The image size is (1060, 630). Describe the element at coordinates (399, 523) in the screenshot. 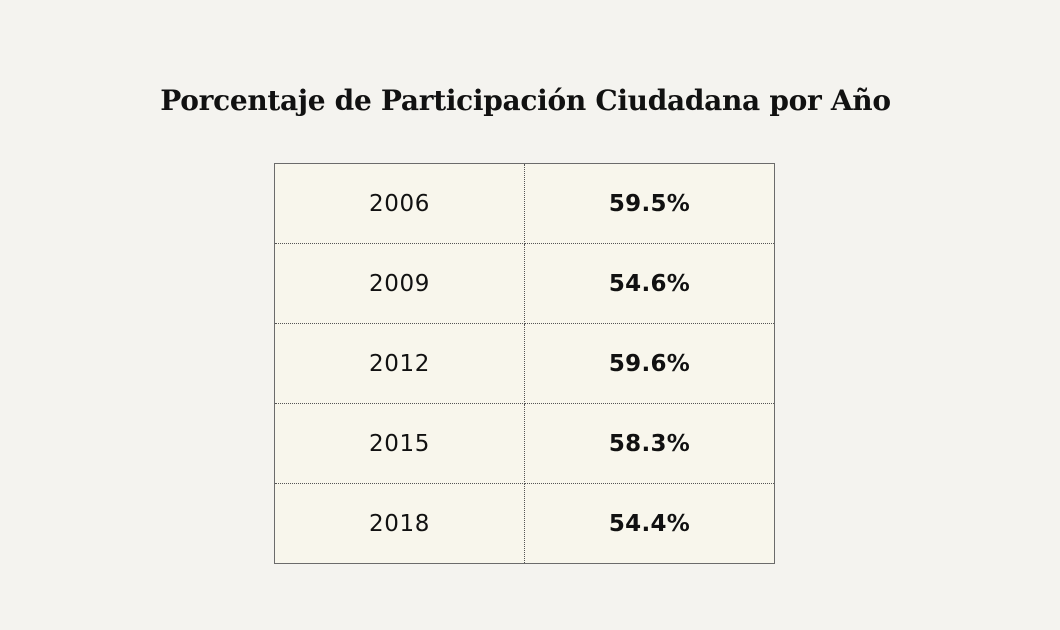

I see `year-cell: 2018` at that location.